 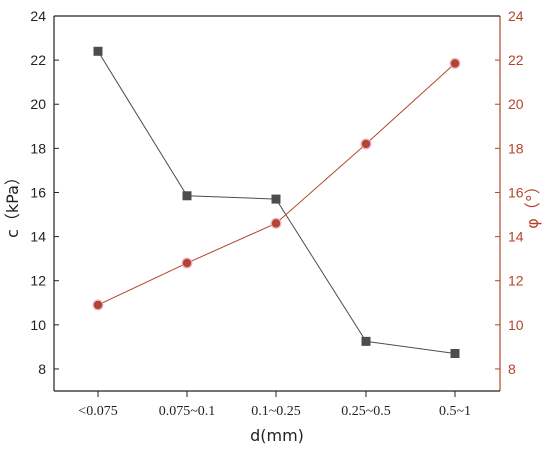 What do you see at coordinates (38, 325) in the screenshot?
I see `left-tick-label: 10` at bounding box center [38, 325].